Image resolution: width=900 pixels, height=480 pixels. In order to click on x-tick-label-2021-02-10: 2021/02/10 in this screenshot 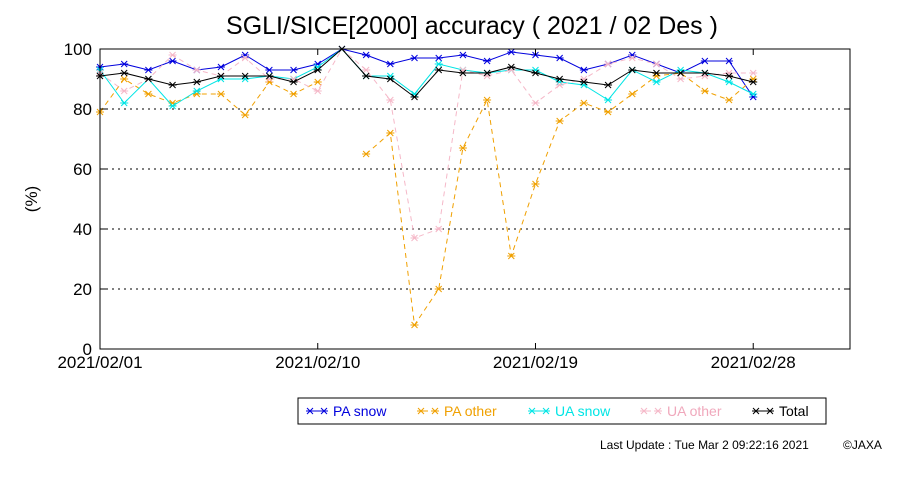, I will do `click(317, 362)`.